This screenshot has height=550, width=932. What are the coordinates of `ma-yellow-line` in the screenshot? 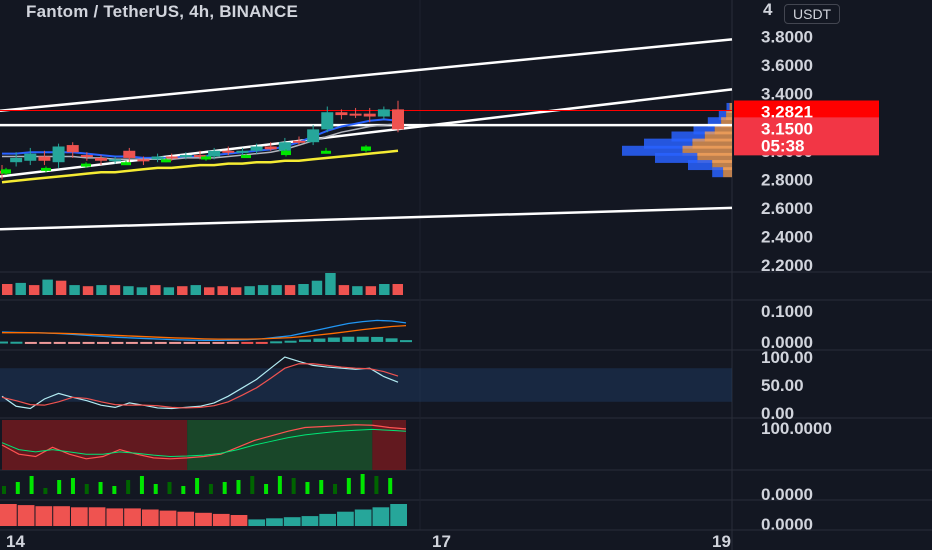 It's located at (200, 166).